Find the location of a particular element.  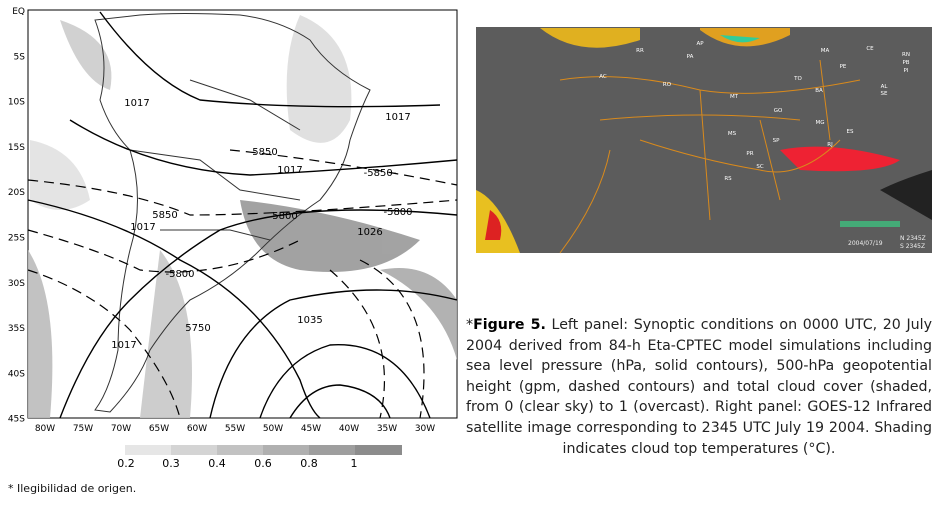

lon-label: 35W is located at coordinates (387, 429).